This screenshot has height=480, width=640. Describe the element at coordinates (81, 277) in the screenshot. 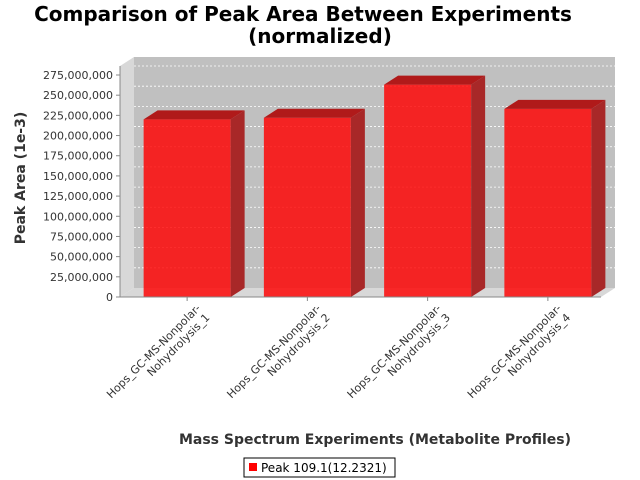

I see `y-tick-label: 25,000,000` at that location.